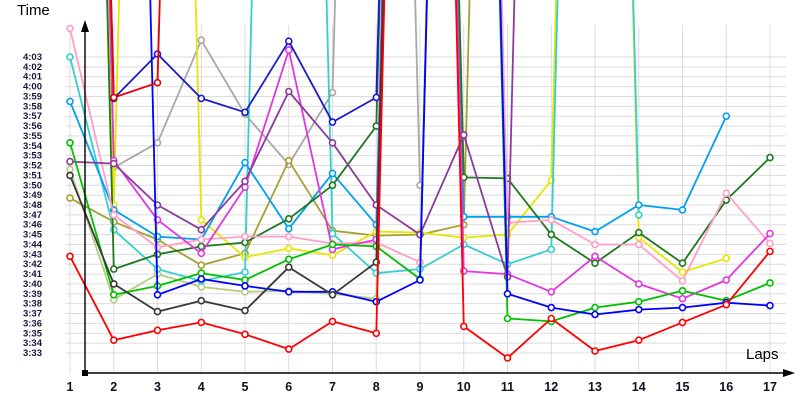 This screenshot has height=400, width=800. I want to click on x-tick-label: 15, so click(683, 387).